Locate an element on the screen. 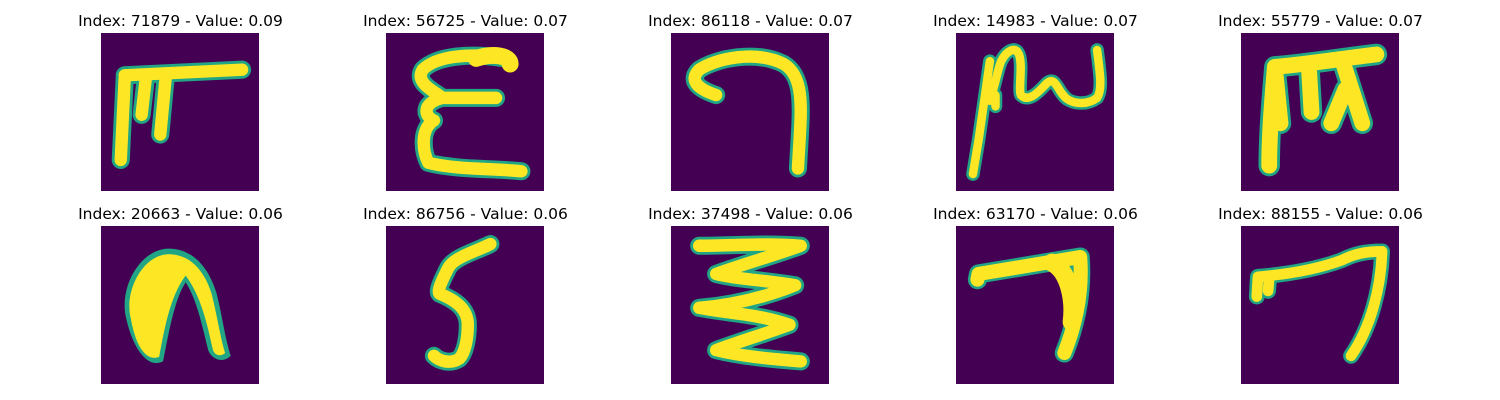 This screenshot has height=400, width=1500. panel-10: Index: 88155 - Value: 0.06 is located at coordinates (1320, 297).